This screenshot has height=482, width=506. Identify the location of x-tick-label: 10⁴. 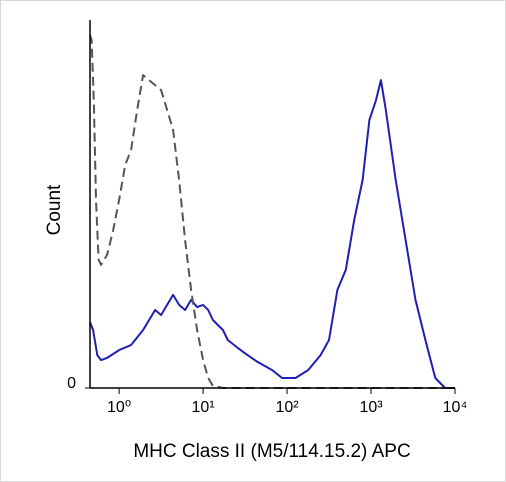
(455, 407).